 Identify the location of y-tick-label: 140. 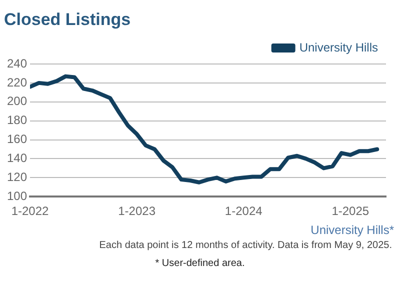
(17, 158).